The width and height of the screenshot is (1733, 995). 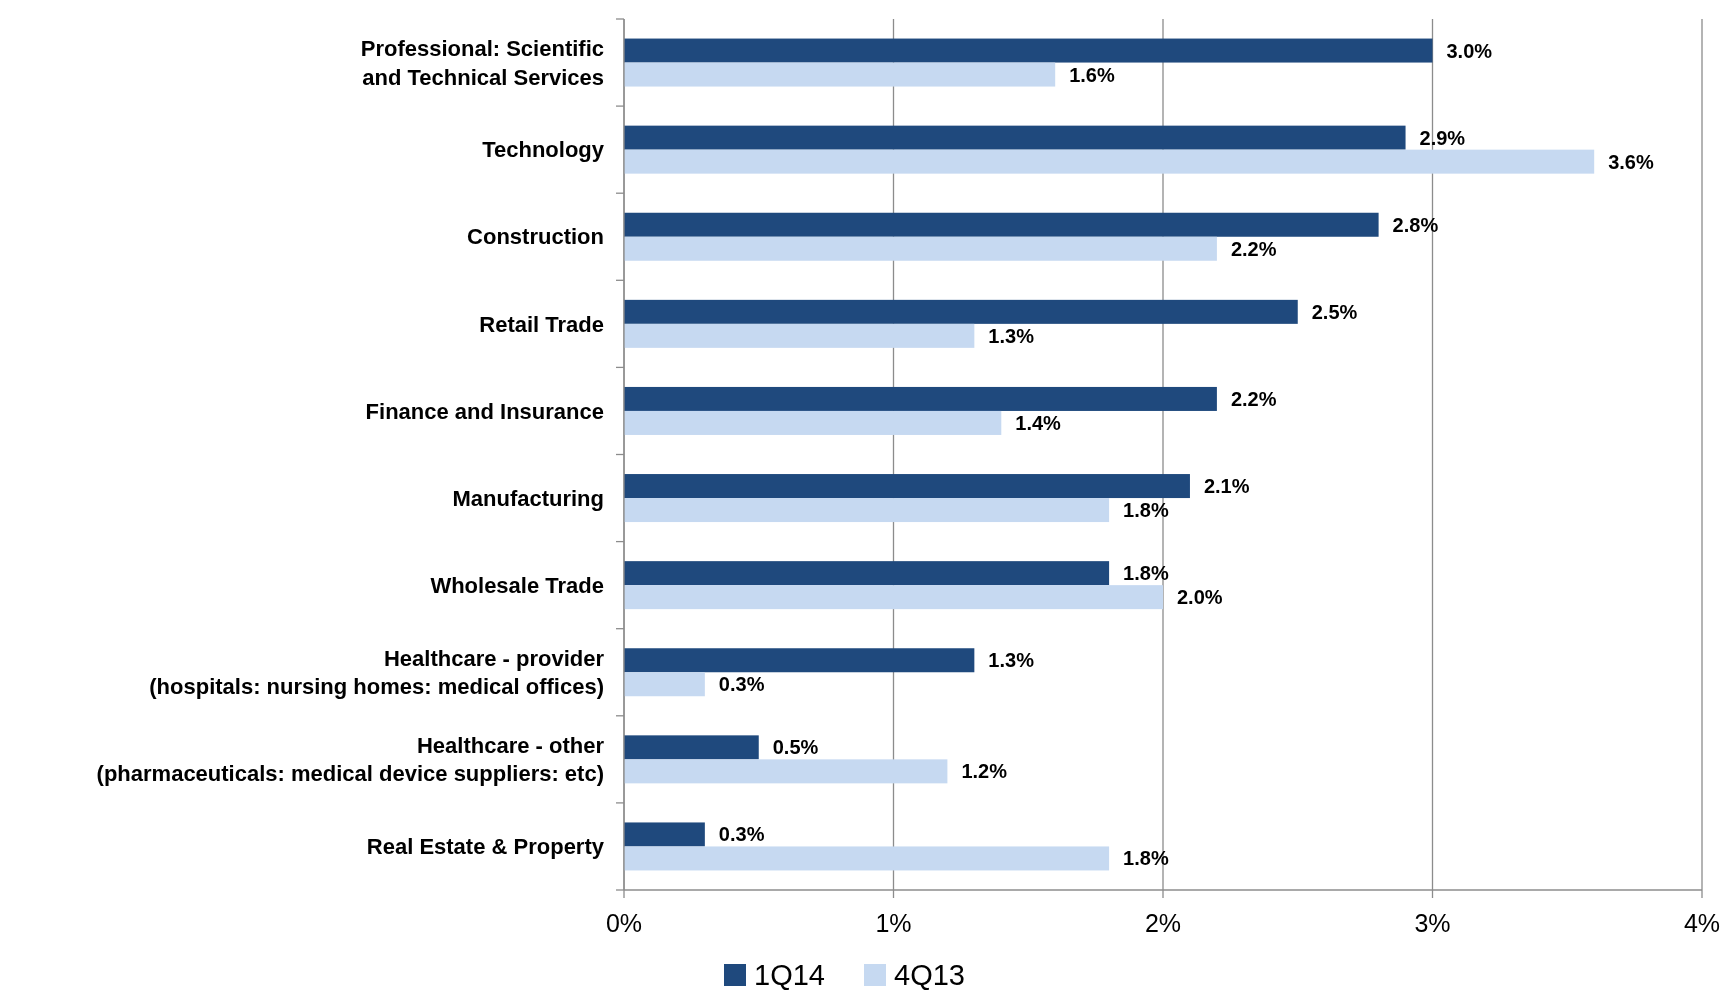 What do you see at coordinates (528, 498) in the screenshot?
I see `y-tick-label: Manufacturing` at bounding box center [528, 498].